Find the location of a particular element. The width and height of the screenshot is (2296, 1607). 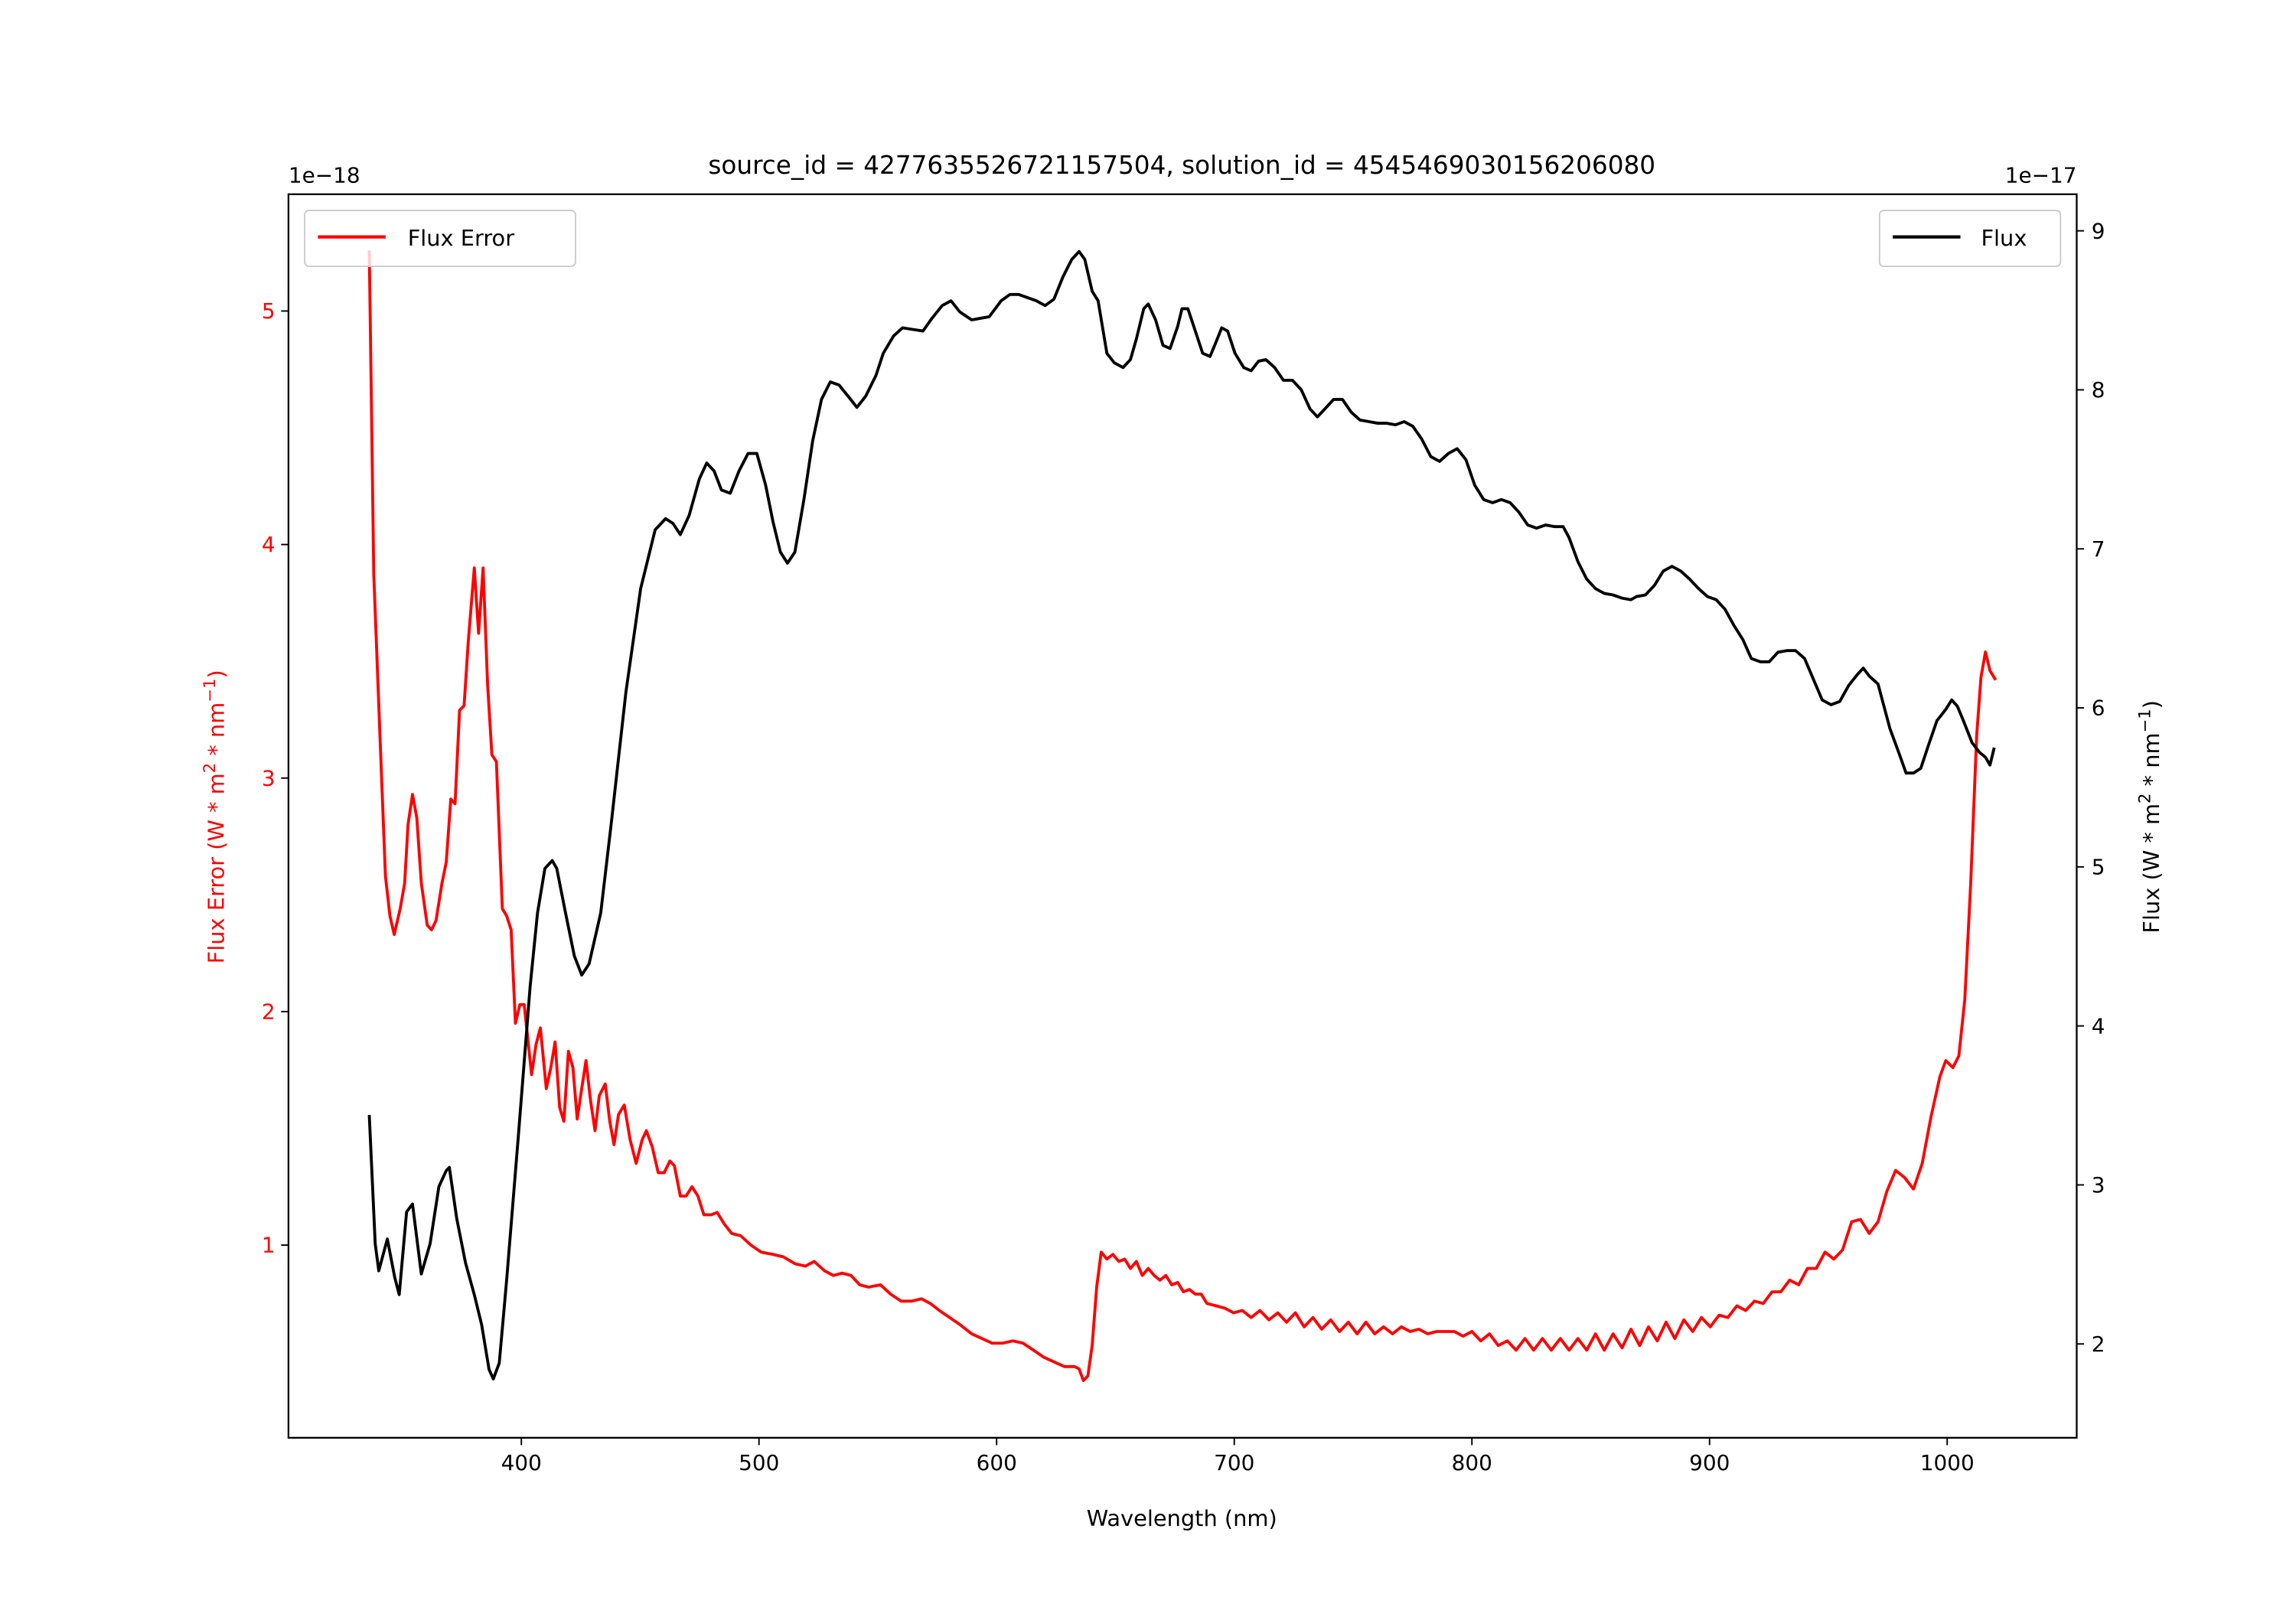

right-y-axis-label: Flux (W * m2 * nm−1) is located at coordinates (2150, 817).